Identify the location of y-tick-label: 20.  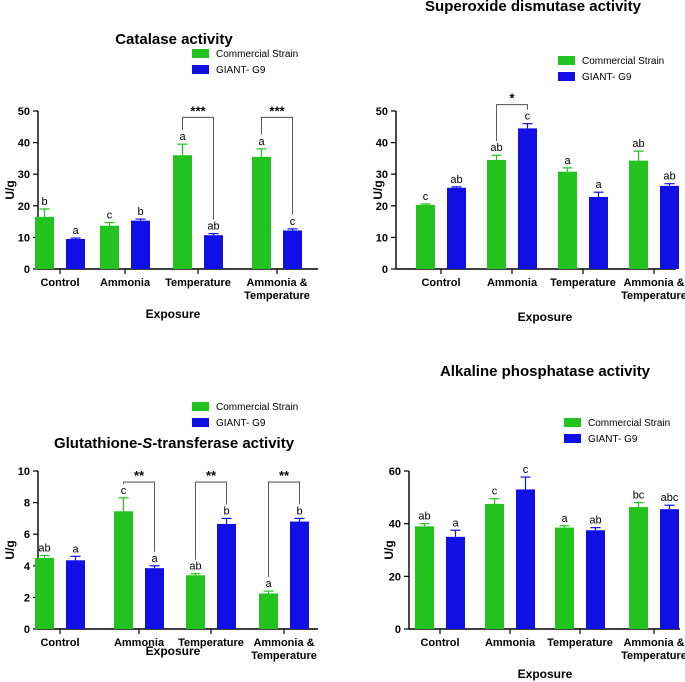
(395, 577).